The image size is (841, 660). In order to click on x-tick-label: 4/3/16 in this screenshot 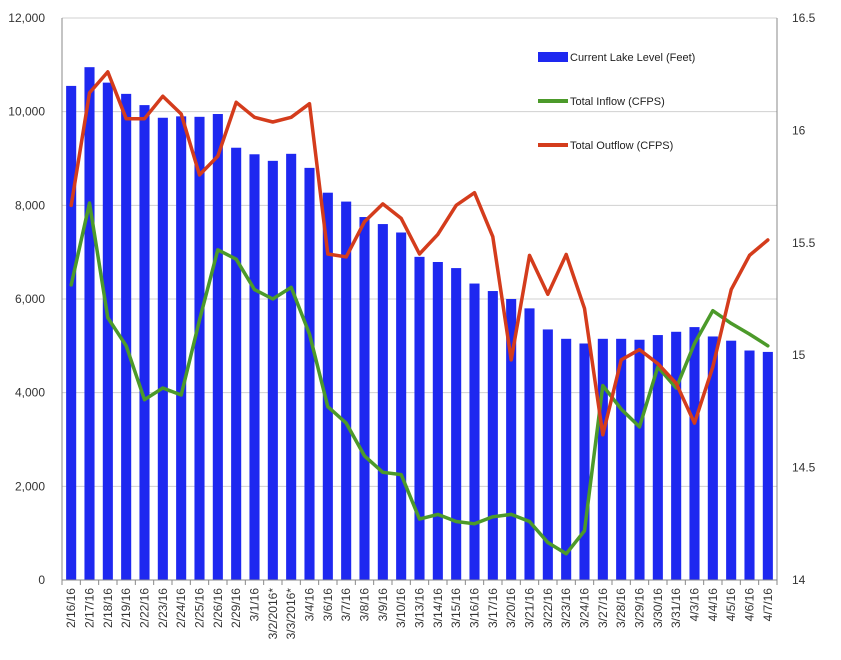, I will do `click(695, 605)`.